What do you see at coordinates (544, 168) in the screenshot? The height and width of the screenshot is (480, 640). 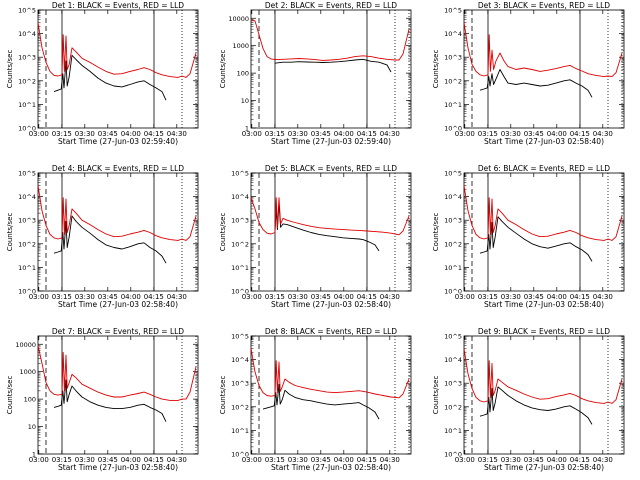 I see `panel-title: Det 6: BLACK = Events, RED = LLD` at bounding box center [544, 168].